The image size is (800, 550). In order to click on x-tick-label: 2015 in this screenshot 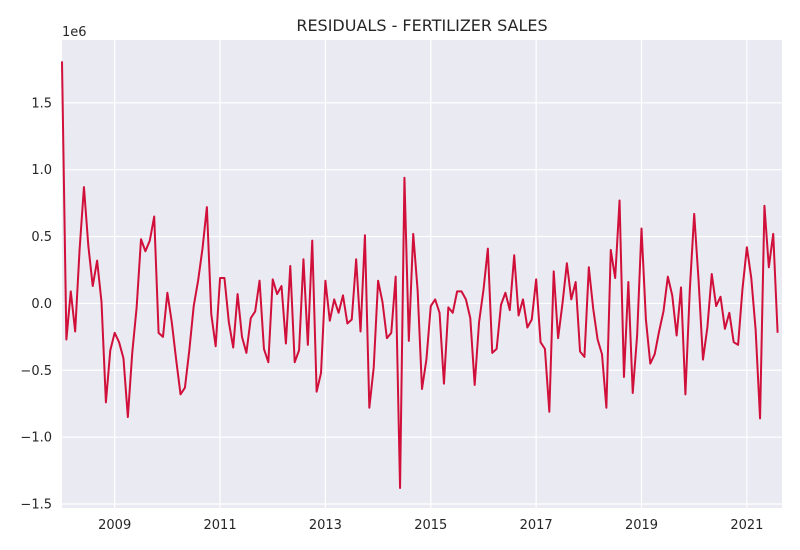, I will do `click(430, 525)`.